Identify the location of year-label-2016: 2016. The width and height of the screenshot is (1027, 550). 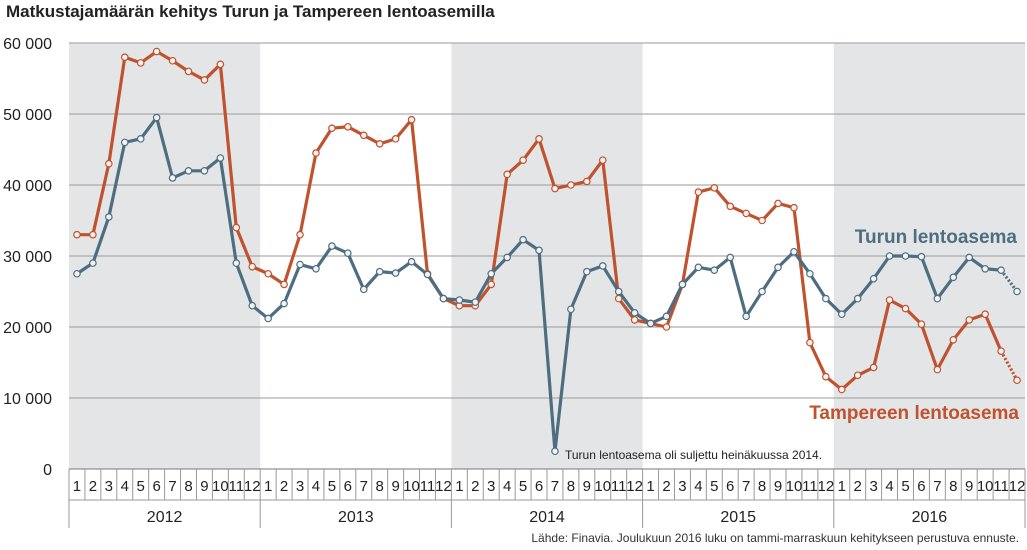
(930, 517).